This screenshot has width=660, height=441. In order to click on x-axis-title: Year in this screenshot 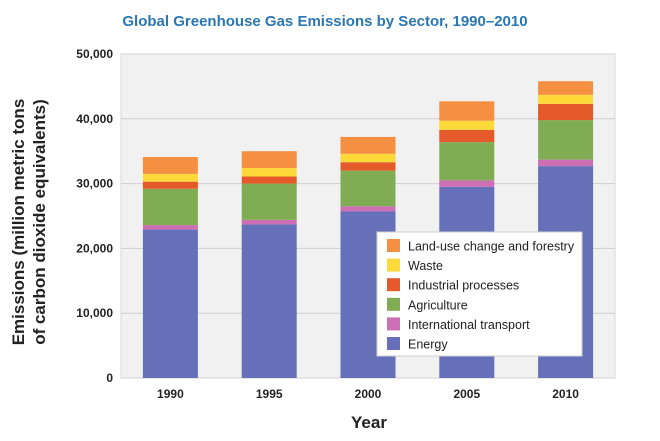, I will do `click(369, 422)`.